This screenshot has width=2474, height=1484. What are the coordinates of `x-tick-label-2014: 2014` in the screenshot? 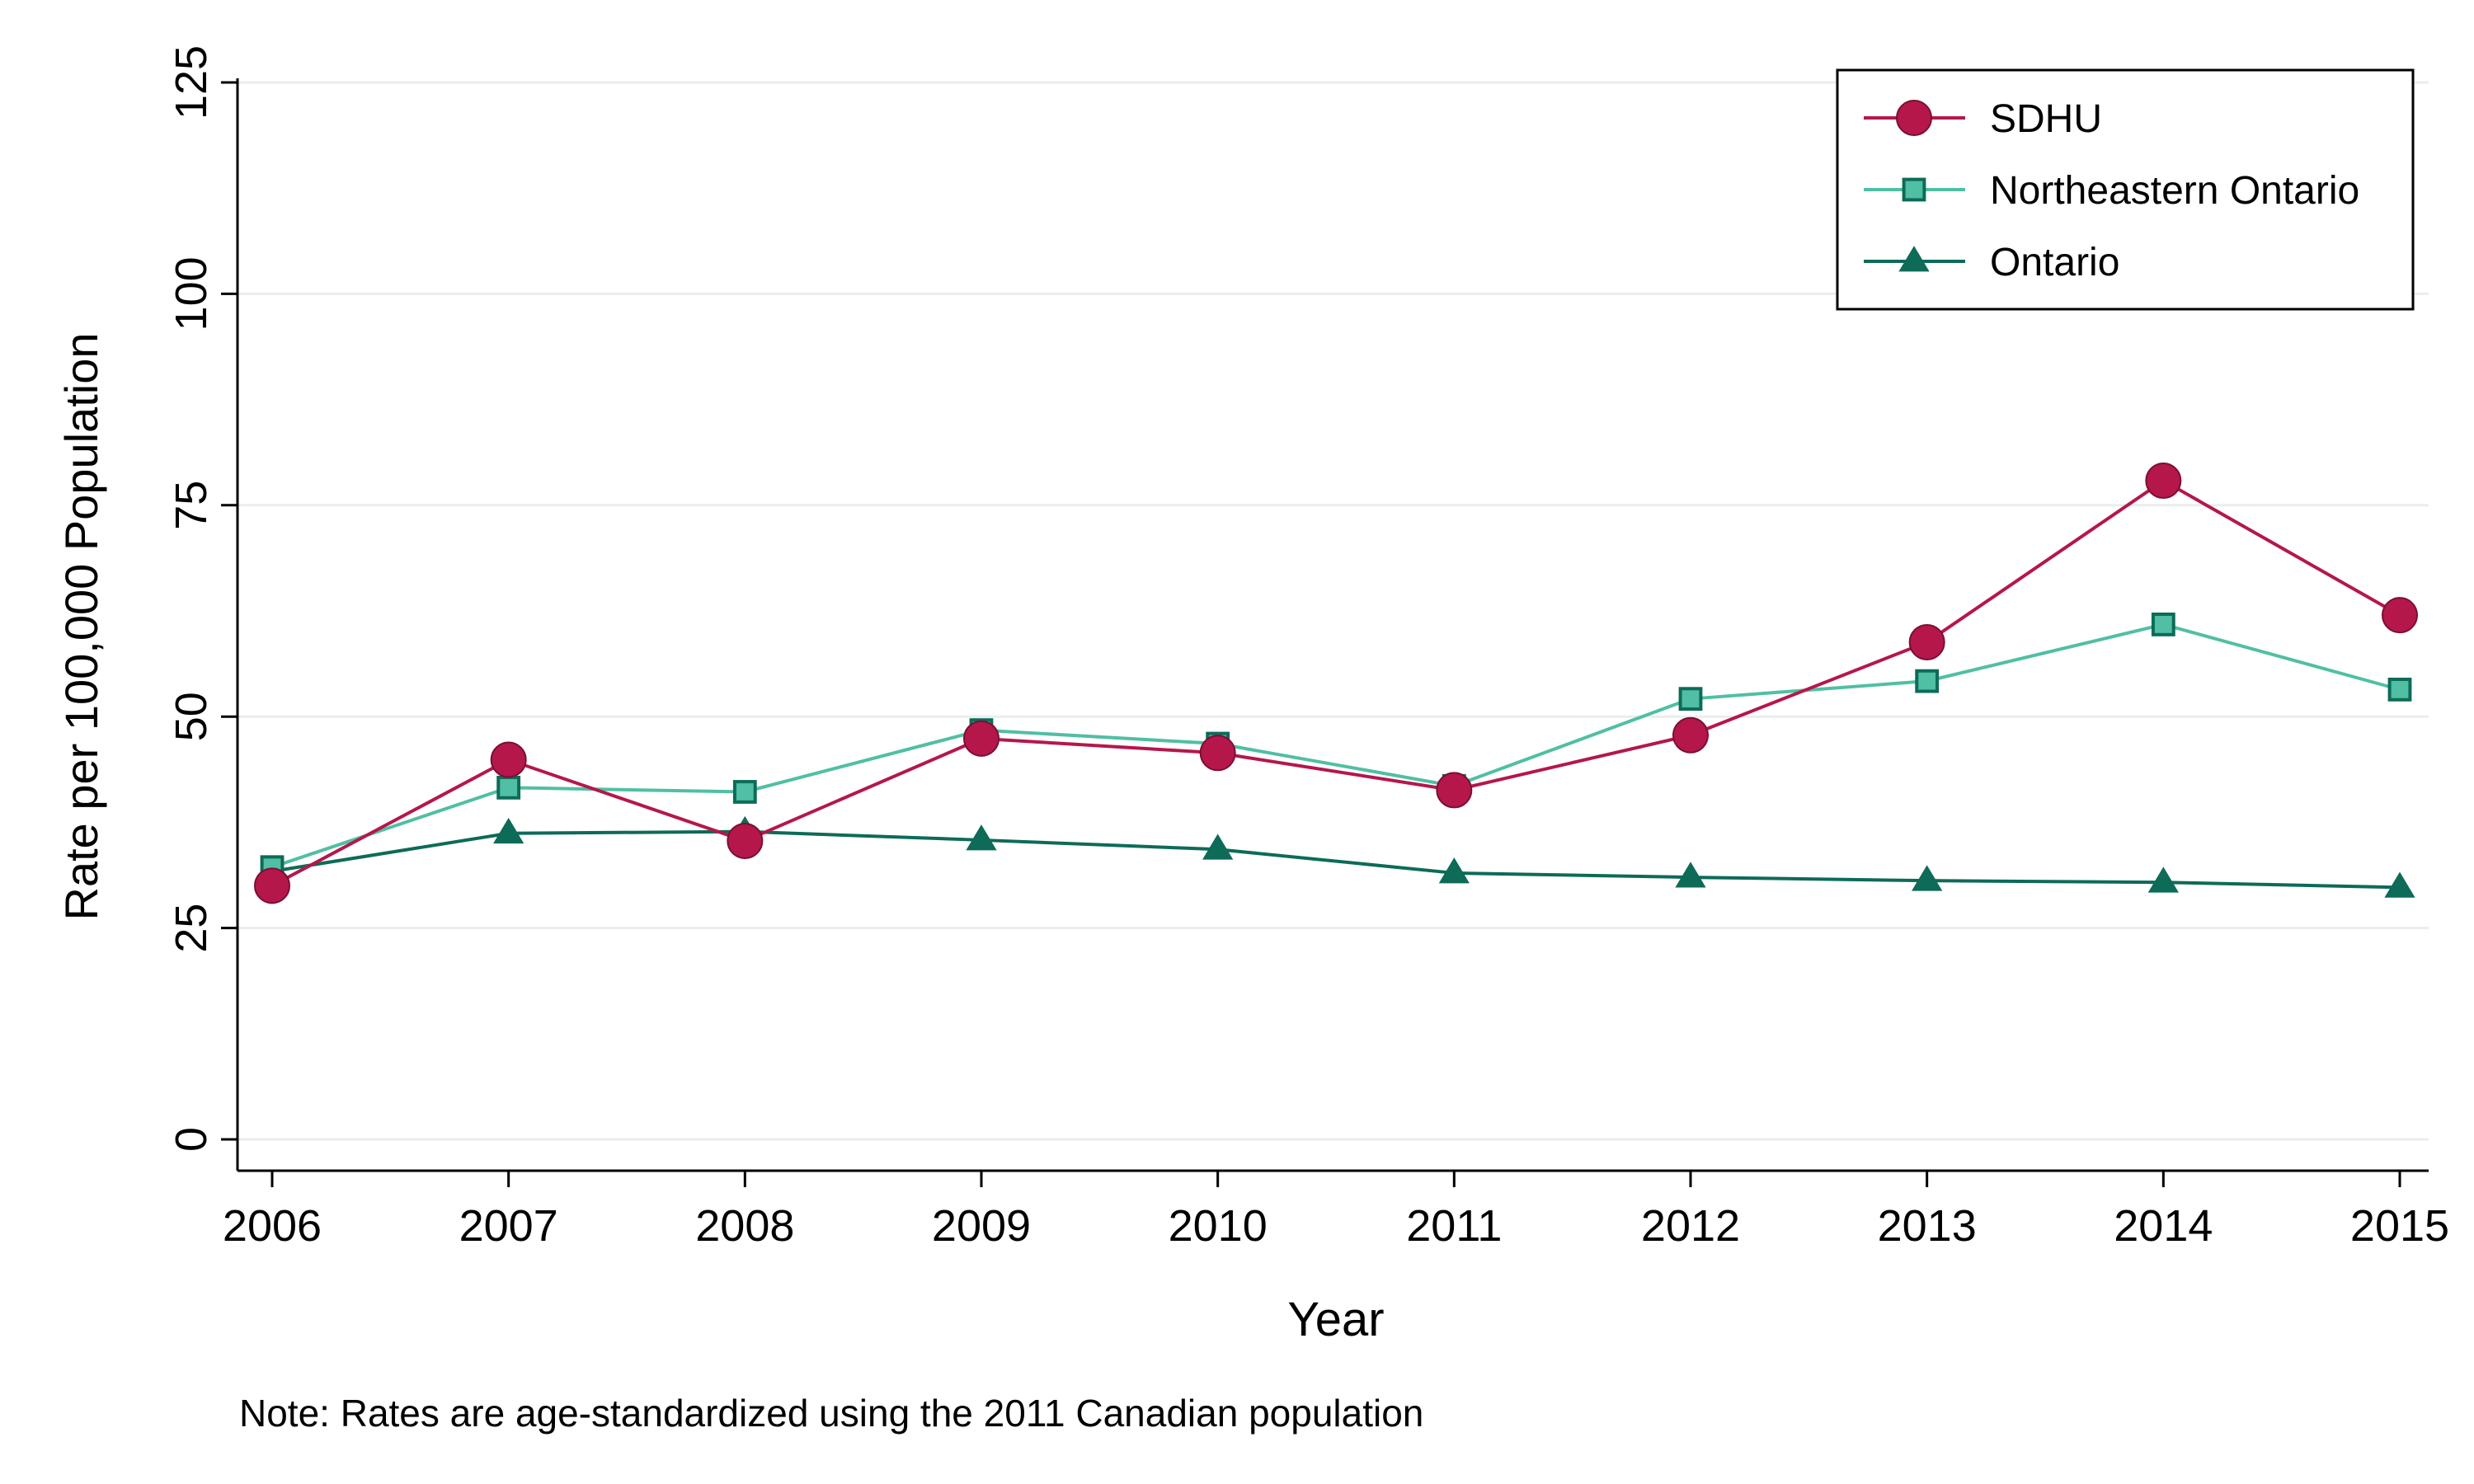 It's located at (2163, 1226).